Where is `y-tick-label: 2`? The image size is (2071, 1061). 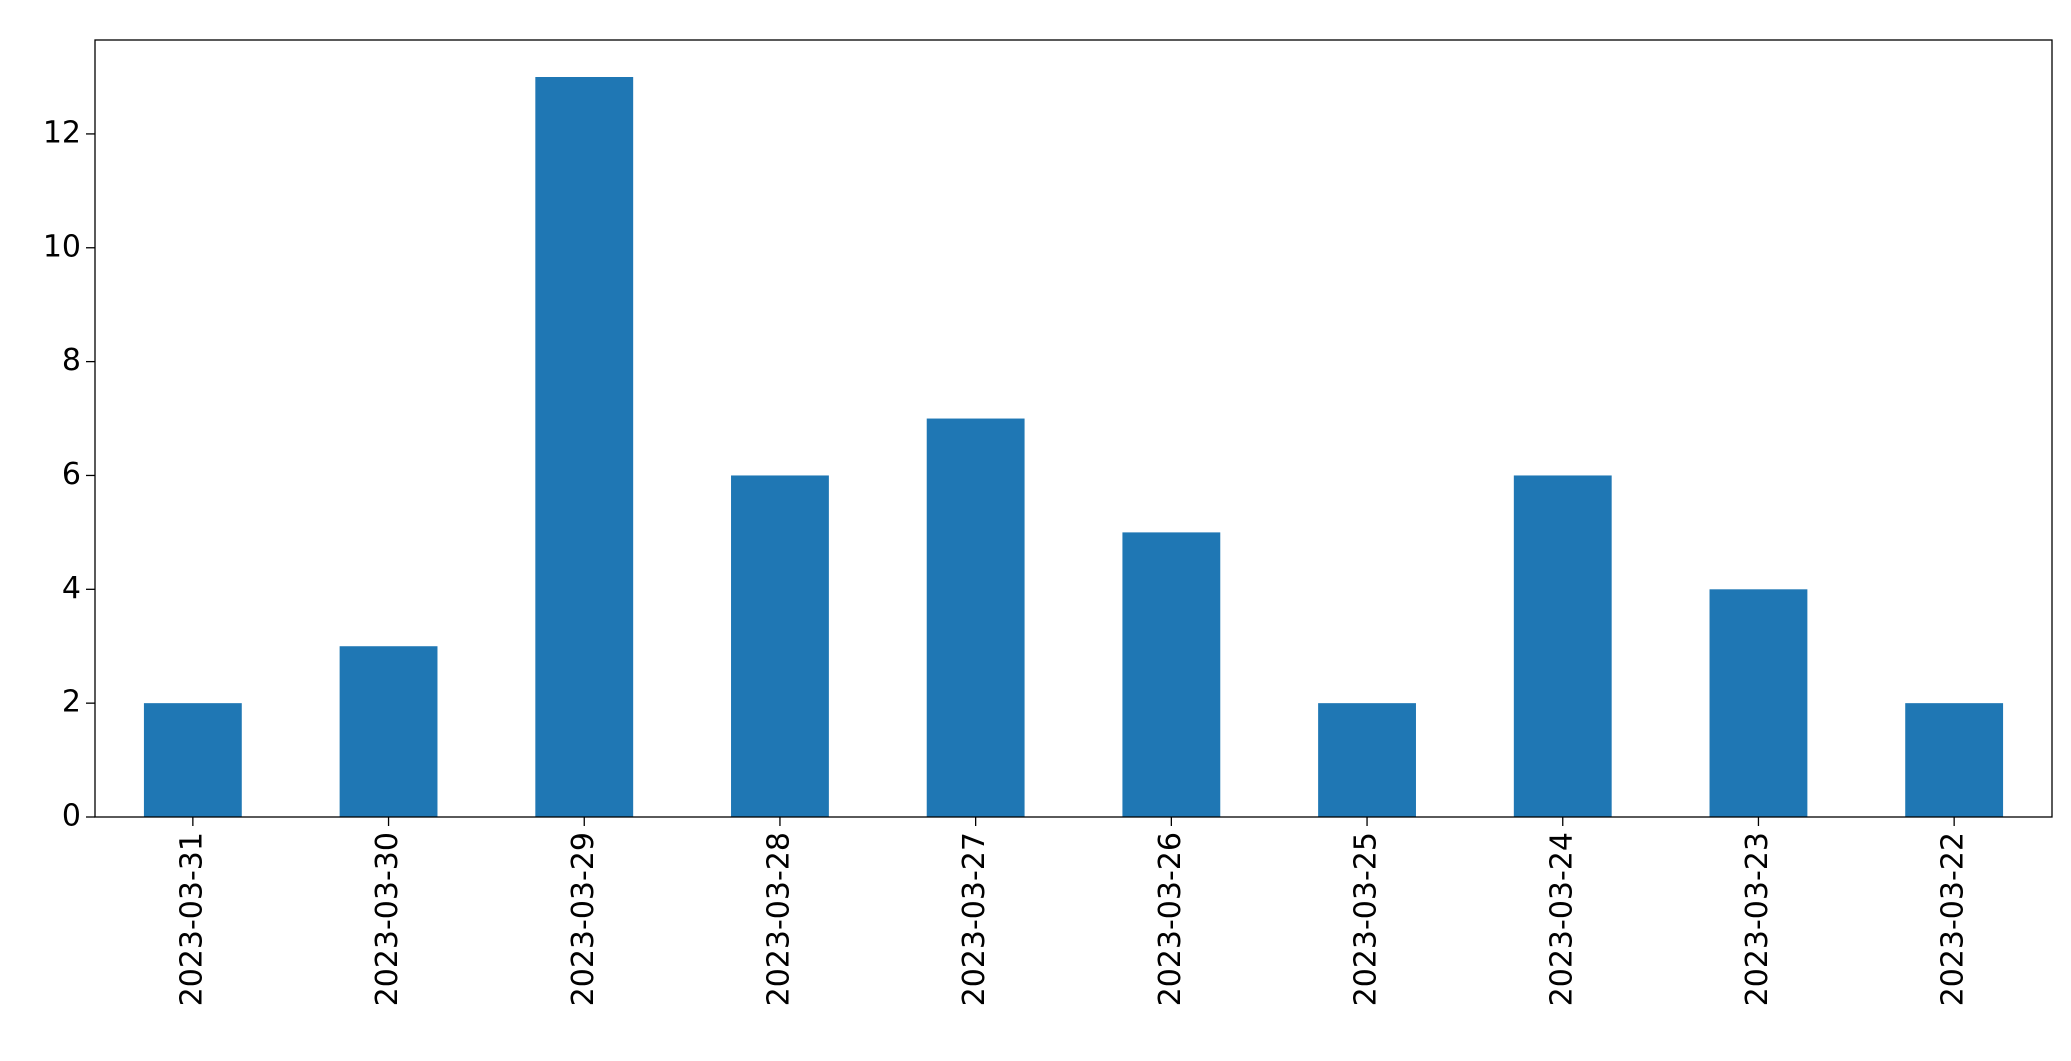
y-tick-label: 2 is located at coordinates (71, 702).